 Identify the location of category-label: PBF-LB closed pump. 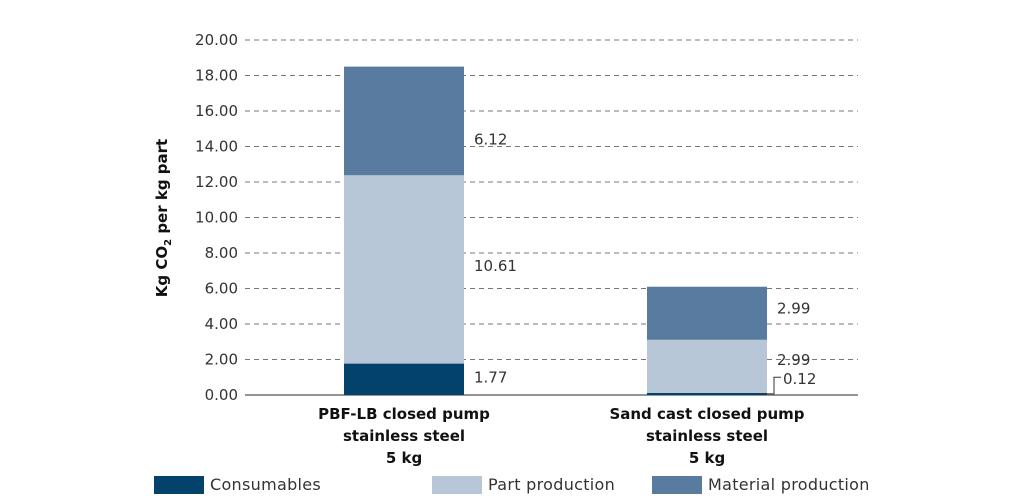
(404, 414).